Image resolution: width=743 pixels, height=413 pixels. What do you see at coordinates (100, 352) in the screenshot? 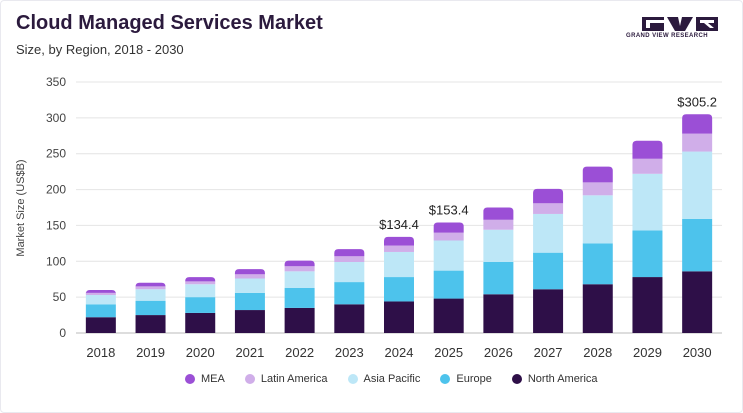
I see `x-tick-label: 2018` at bounding box center [100, 352].